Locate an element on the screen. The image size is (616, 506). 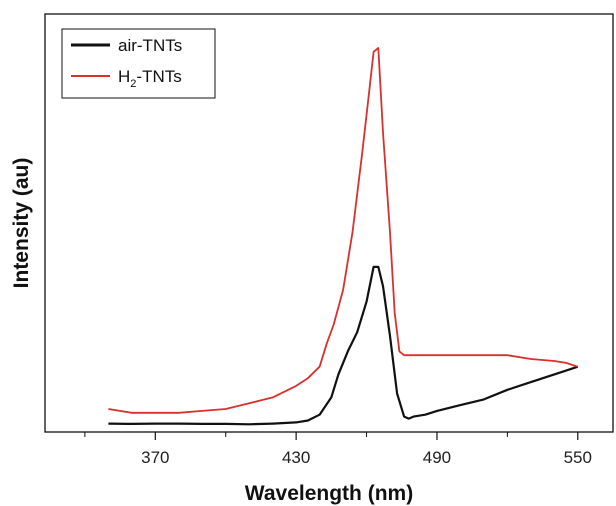
y-axis-title: Intensity (au) is located at coordinates (21, 223).